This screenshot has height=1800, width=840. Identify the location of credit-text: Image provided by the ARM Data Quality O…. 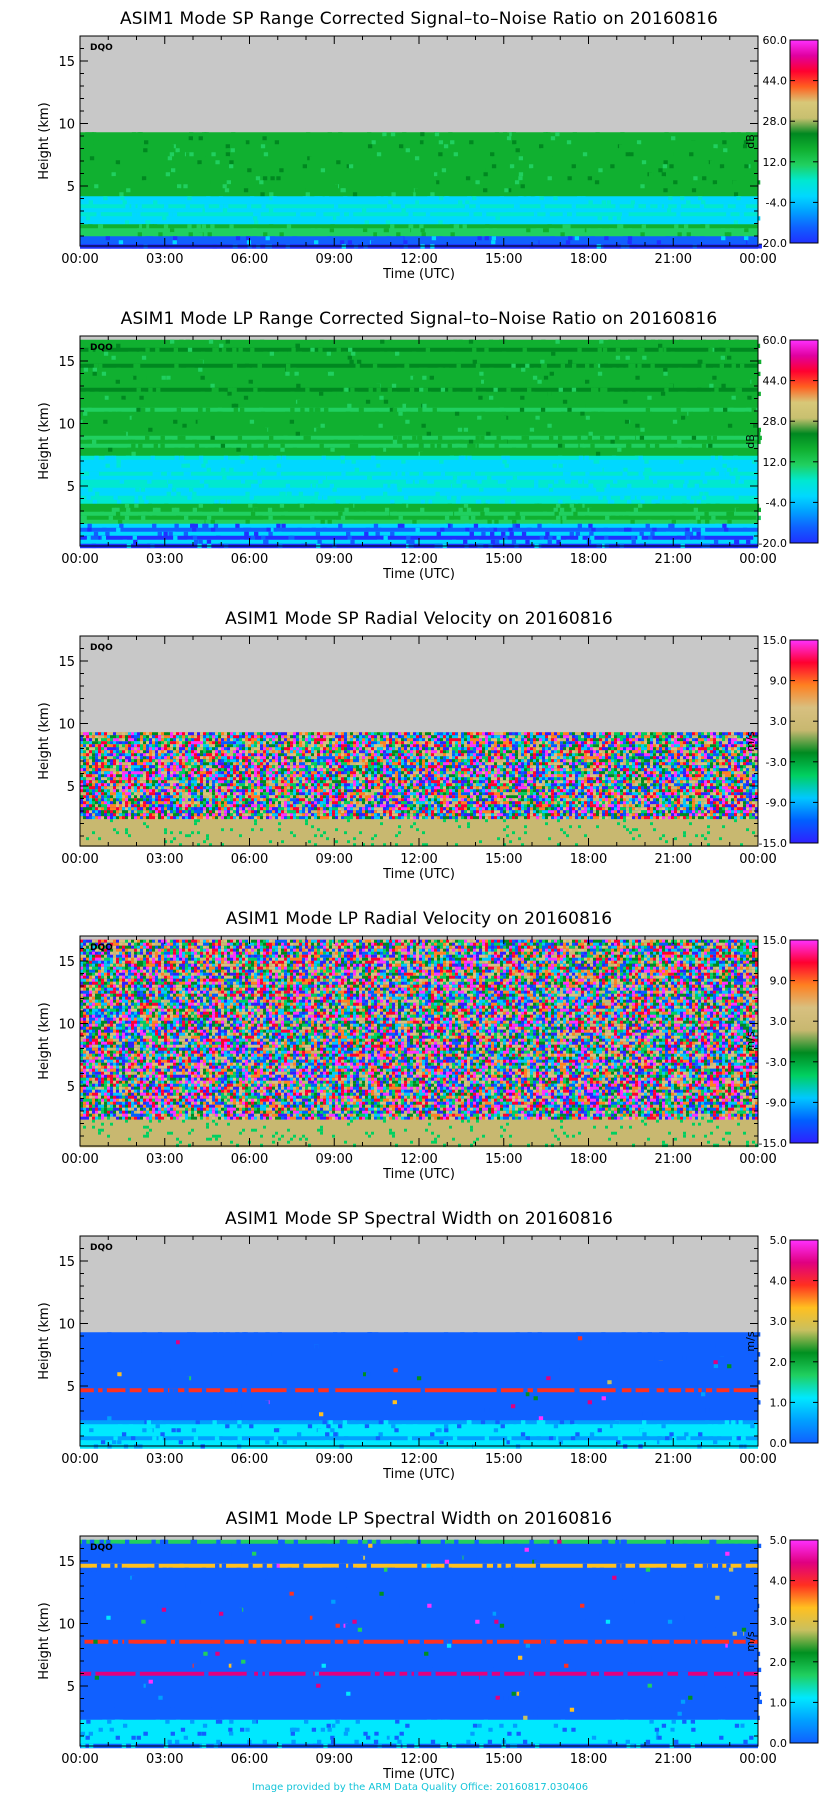
(420, 1787).